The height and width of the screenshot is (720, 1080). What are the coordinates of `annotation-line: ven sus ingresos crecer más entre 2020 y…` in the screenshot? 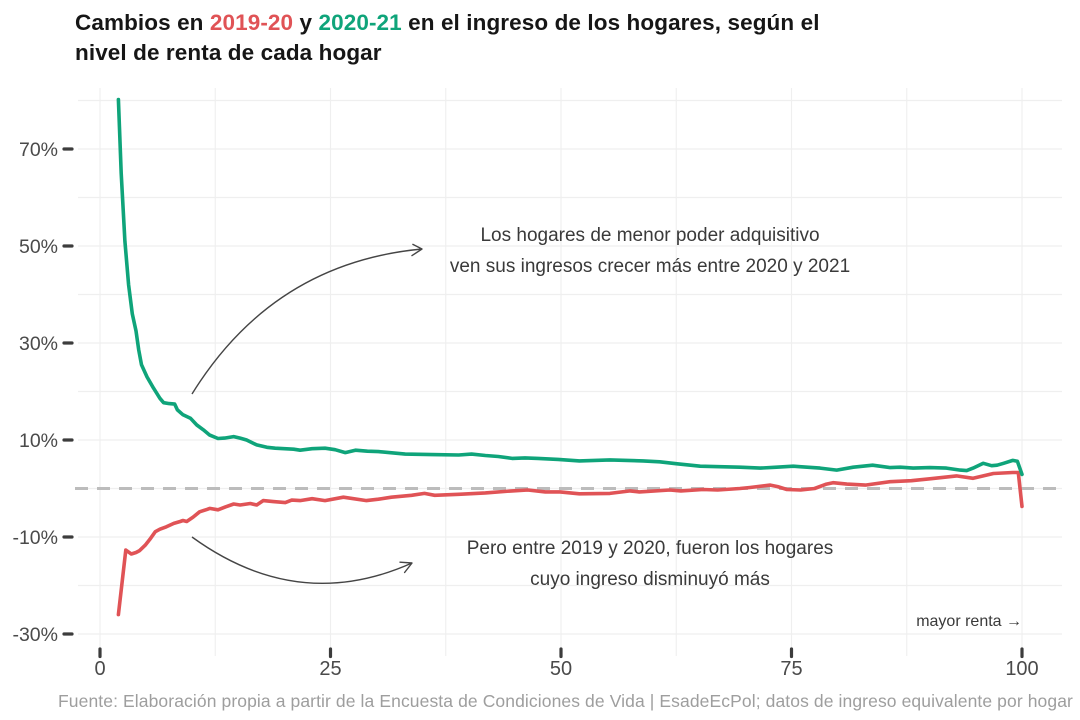 It's located at (650, 266).